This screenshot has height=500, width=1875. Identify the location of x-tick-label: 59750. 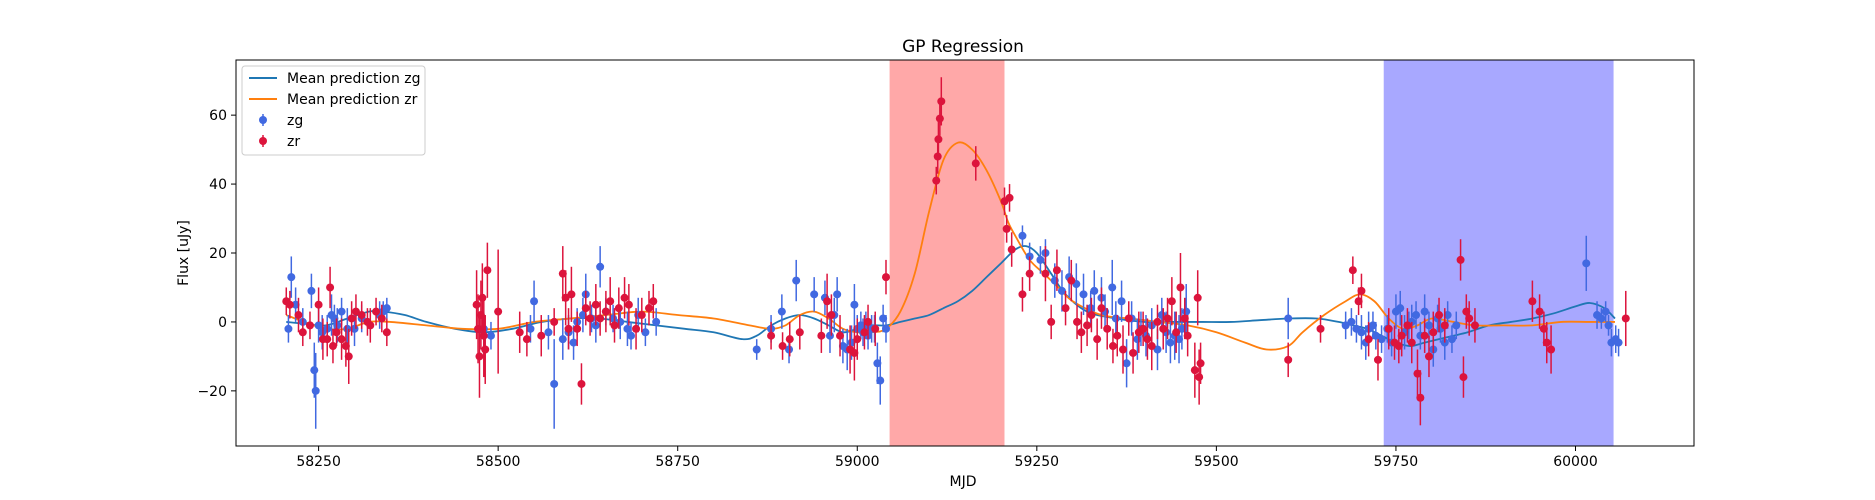
(1396, 462).